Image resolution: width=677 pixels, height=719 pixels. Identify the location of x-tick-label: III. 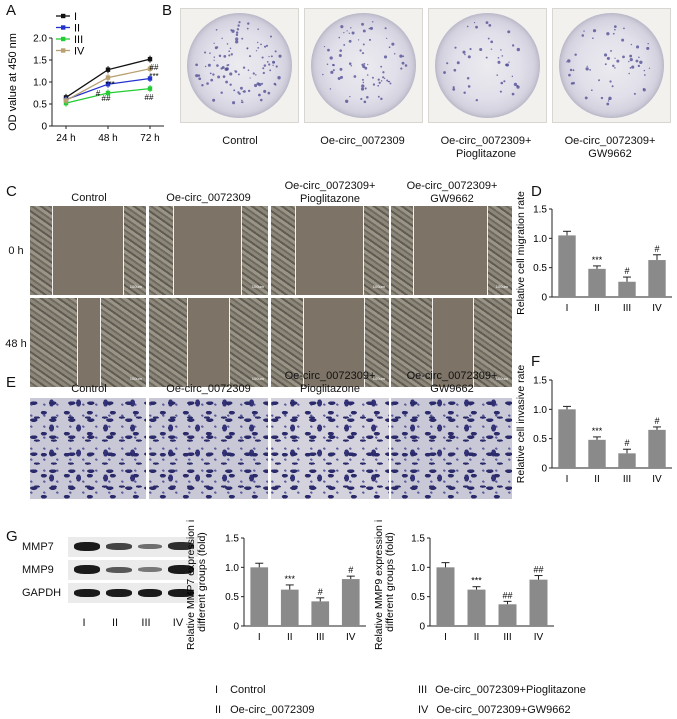
(507, 637).